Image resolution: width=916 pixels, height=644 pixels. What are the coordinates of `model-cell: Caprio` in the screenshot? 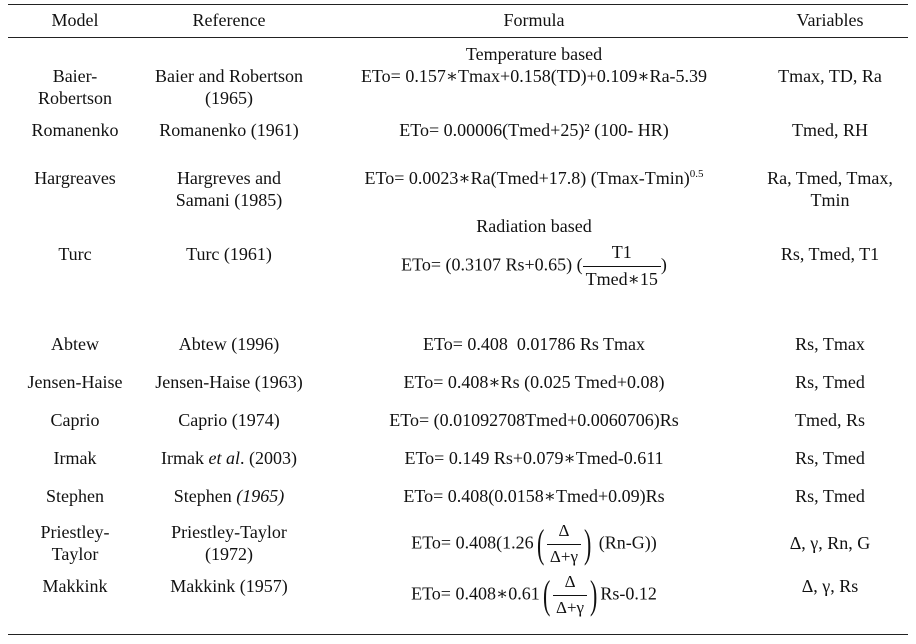 It's located at (75, 420).